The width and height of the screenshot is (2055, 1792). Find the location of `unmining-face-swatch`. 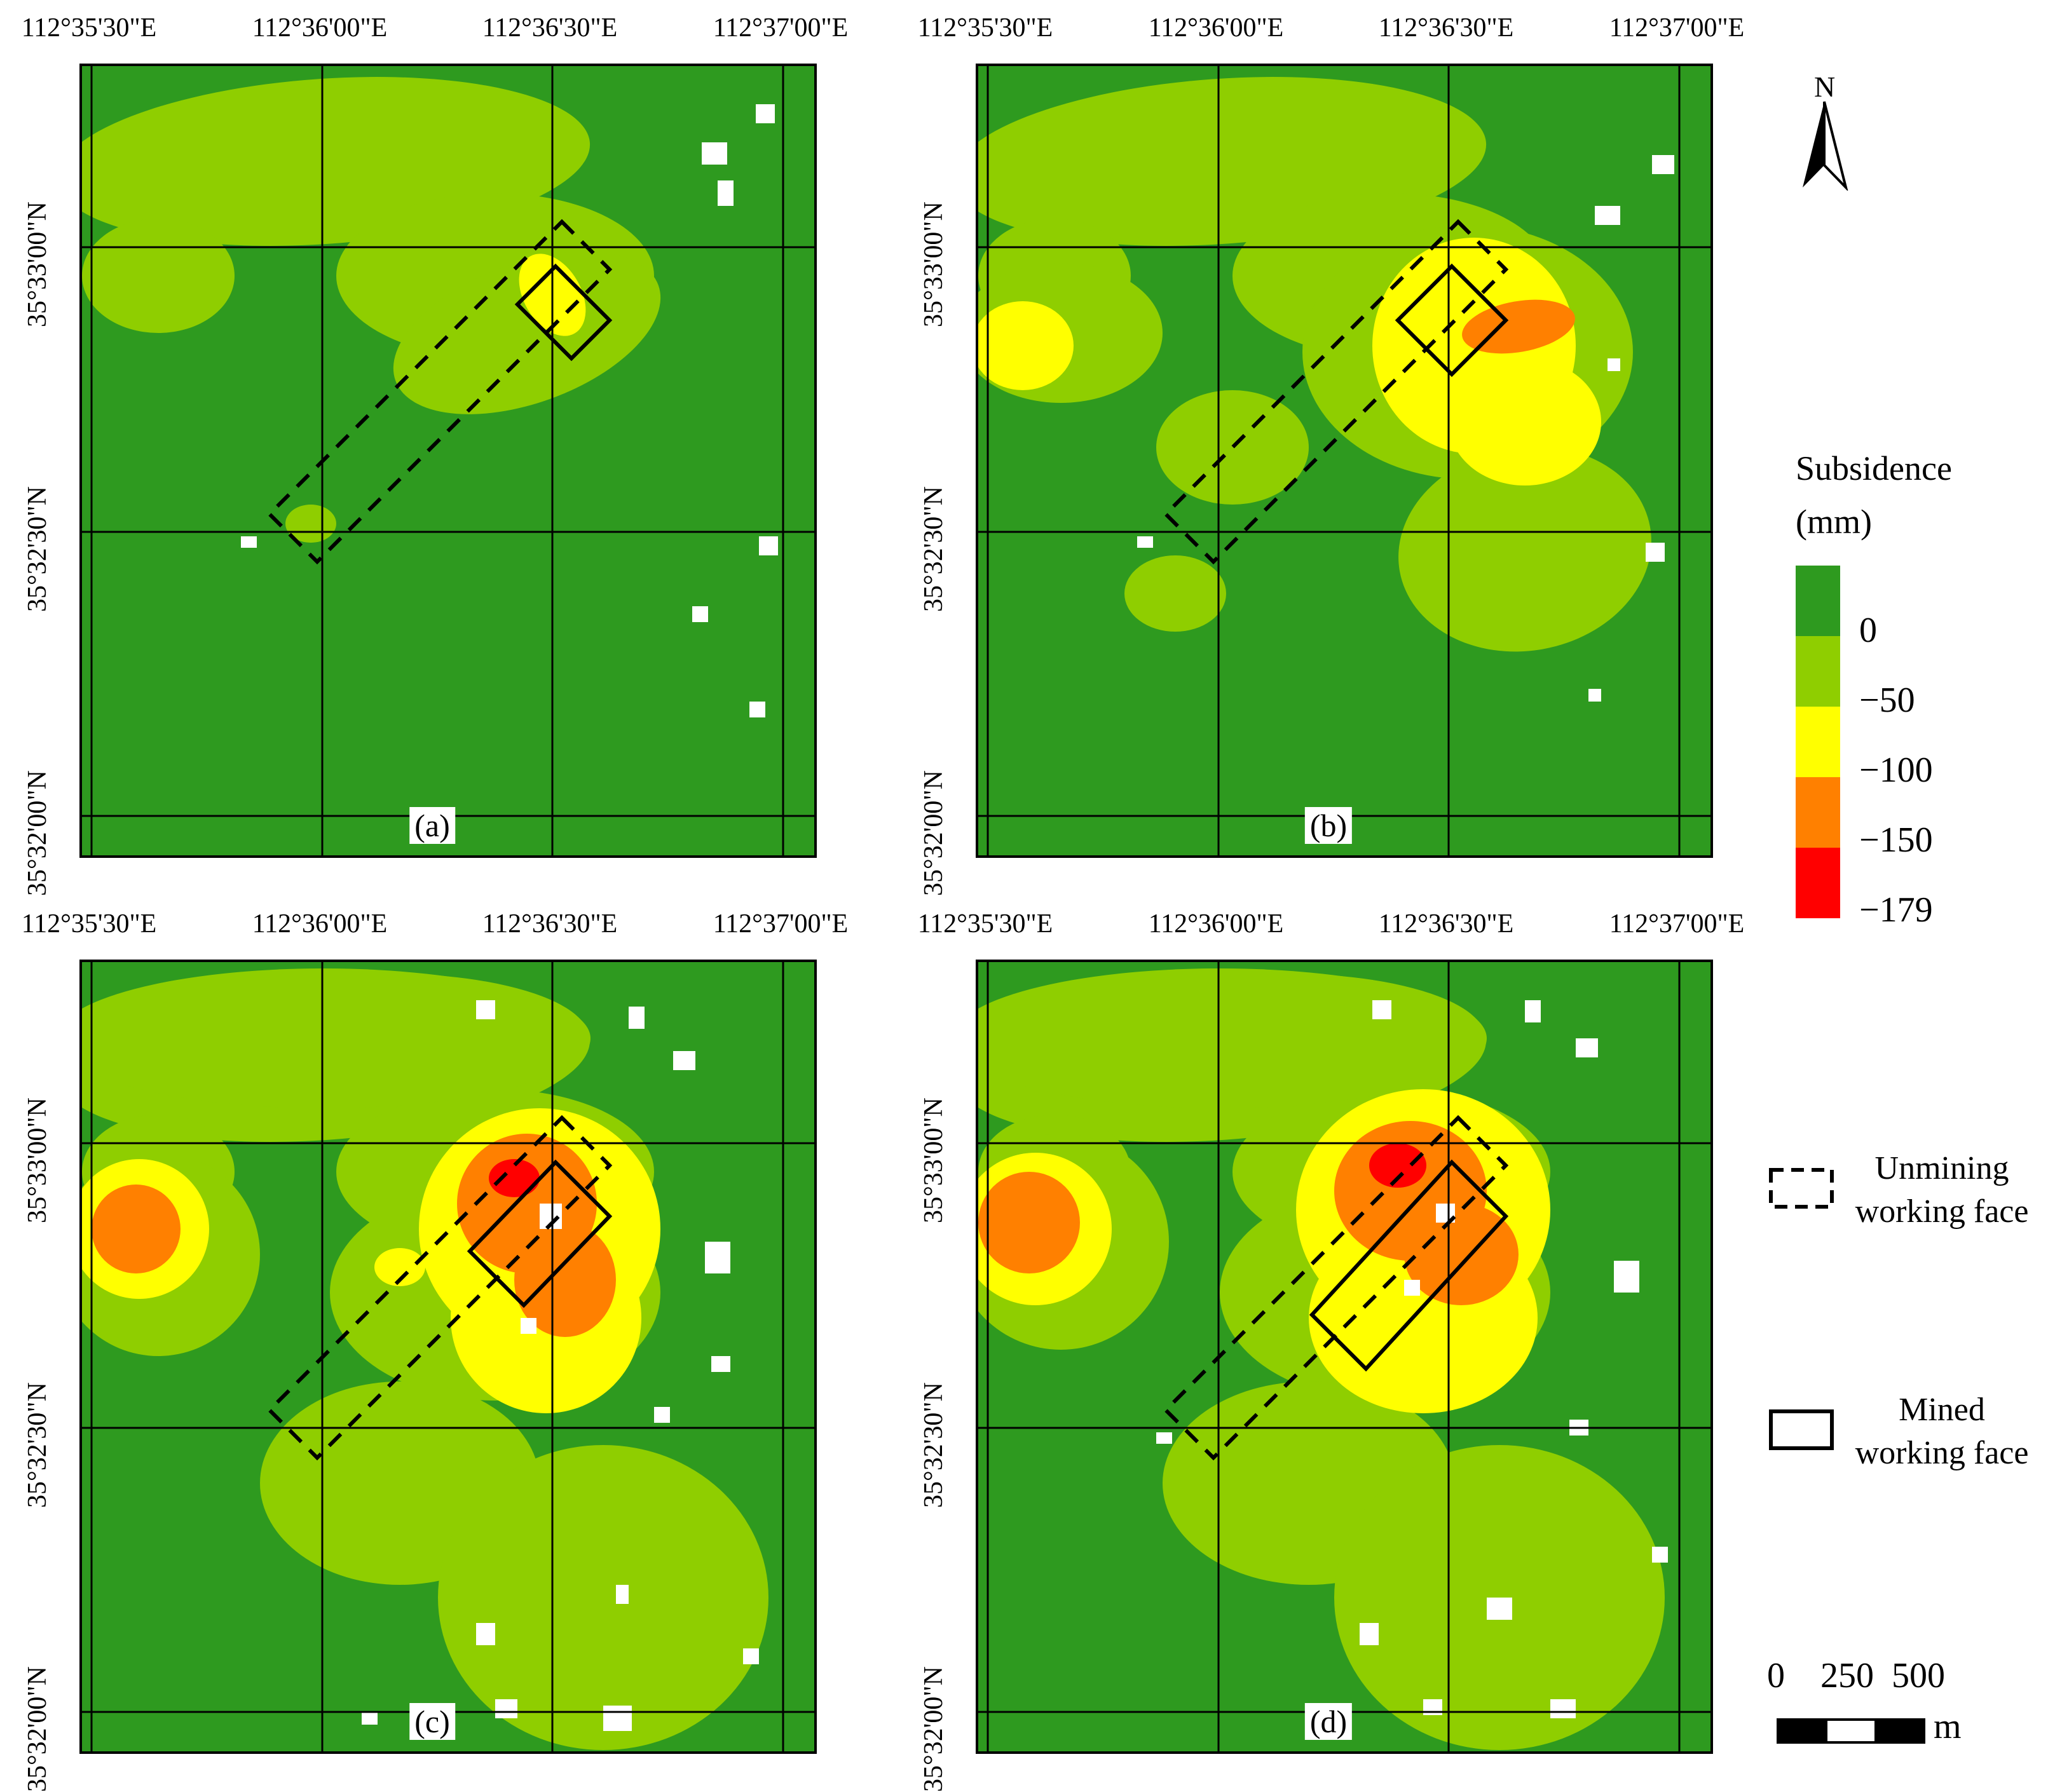

unmining-face-swatch is located at coordinates (1801, 1188).